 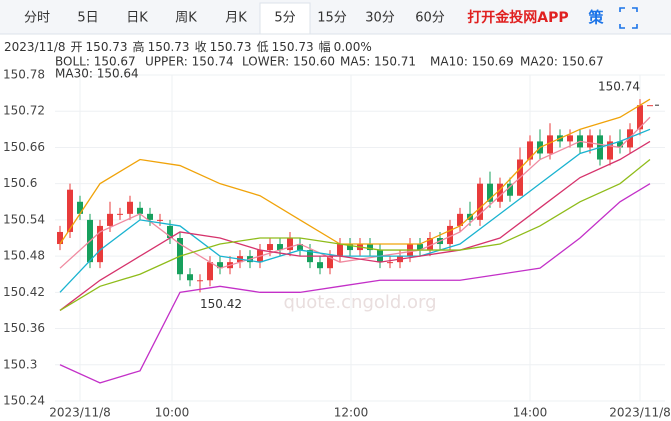 What do you see at coordinates (380, 18) in the screenshot?
I see `tab: 30分` at bounding box center [380, 18].